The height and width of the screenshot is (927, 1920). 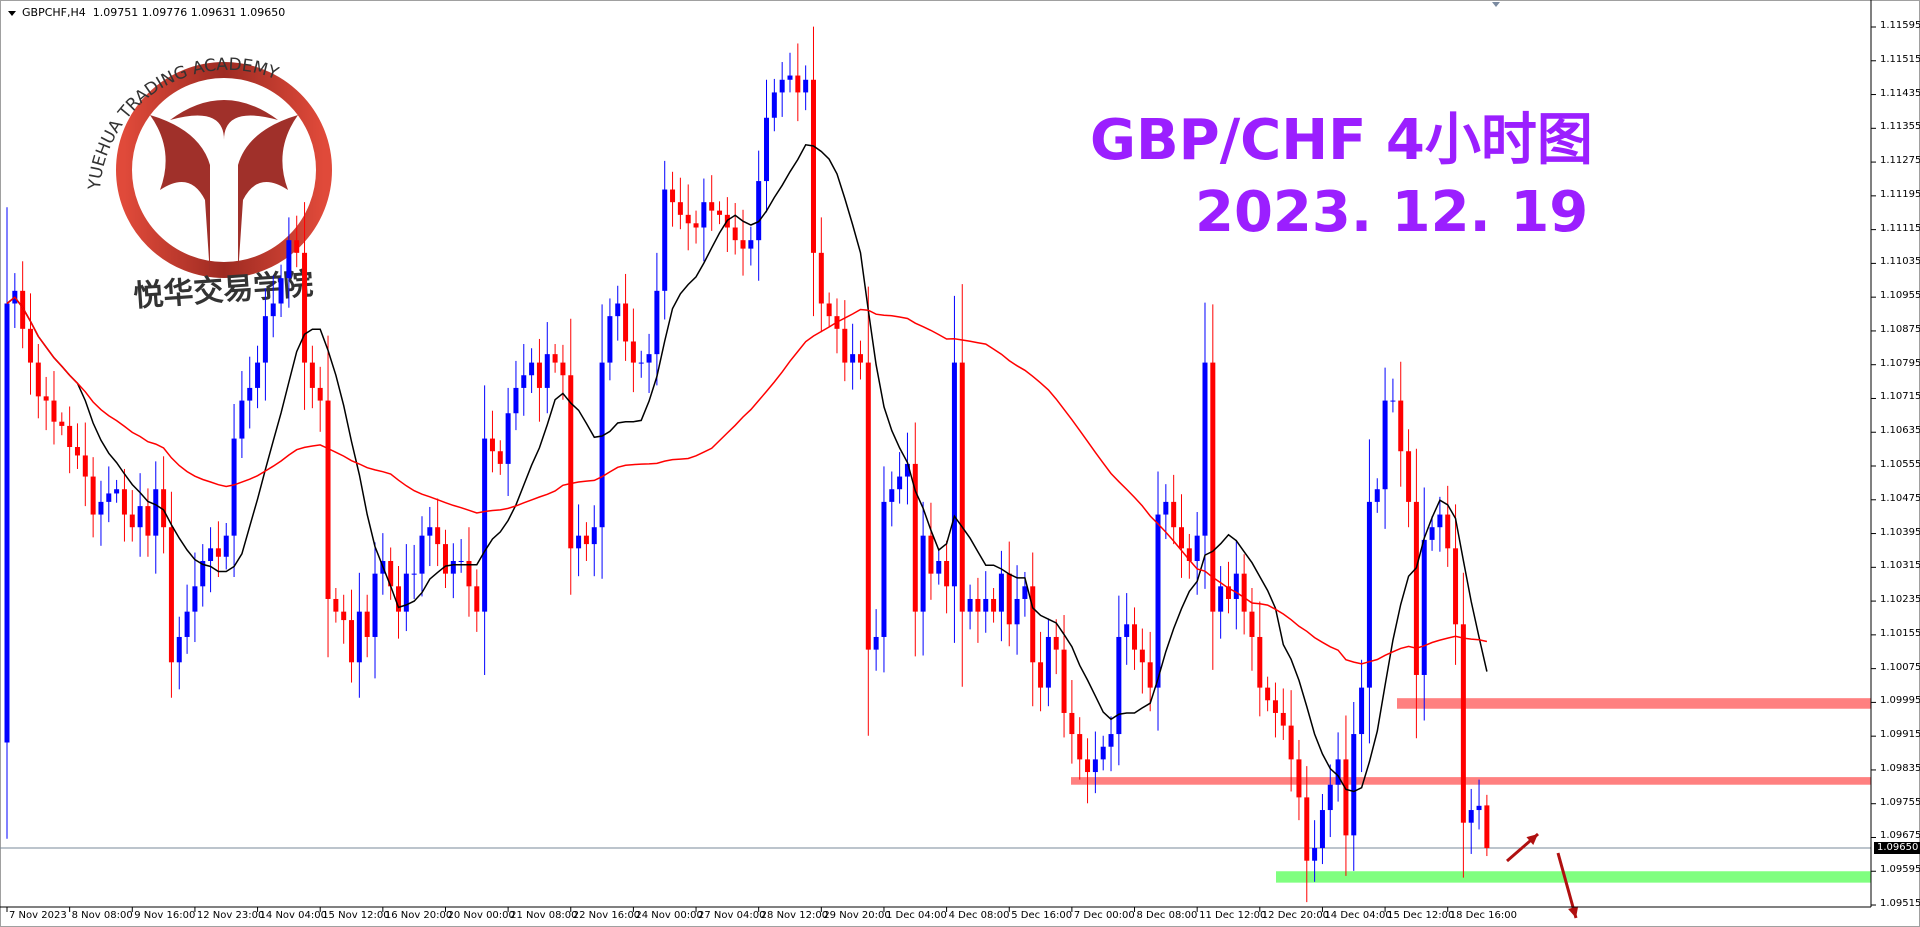 What do you see at coordinates (1573, 877) in the screenshot?
I see `support-resistance-zone` at bounding box center [1573, 877].